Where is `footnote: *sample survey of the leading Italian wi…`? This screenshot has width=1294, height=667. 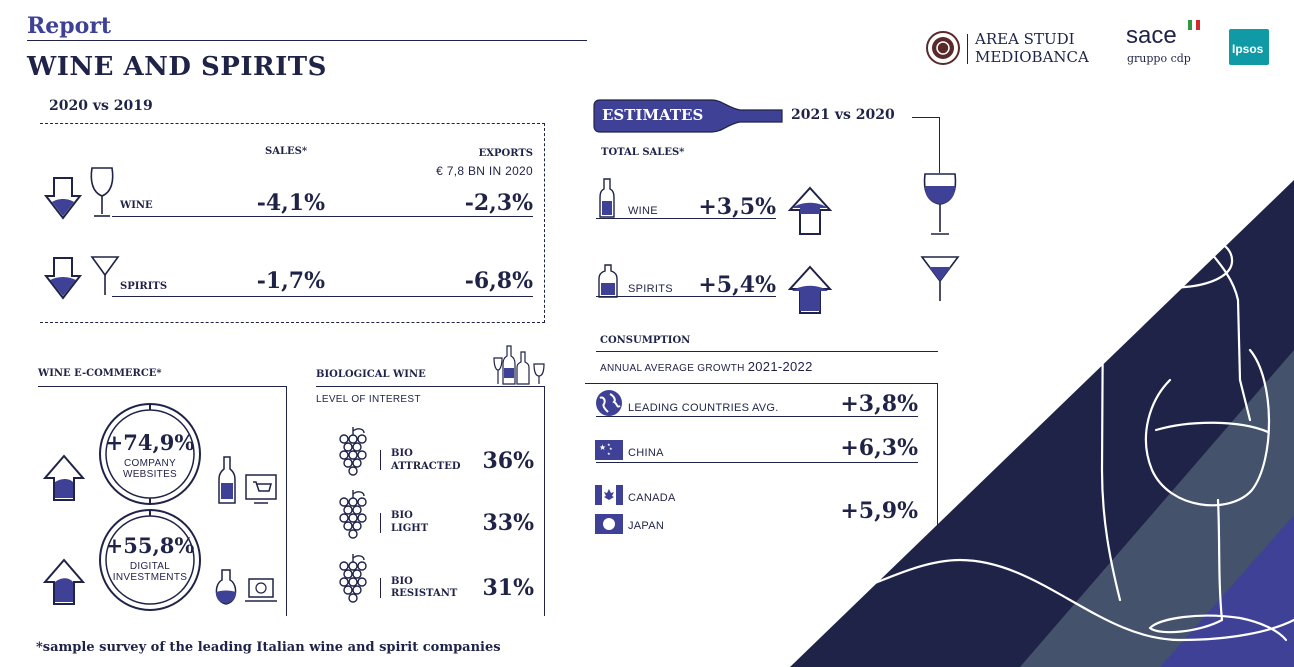 footnote: *sample survey of the leading Italian wi… is located at coordinates (268, 647).